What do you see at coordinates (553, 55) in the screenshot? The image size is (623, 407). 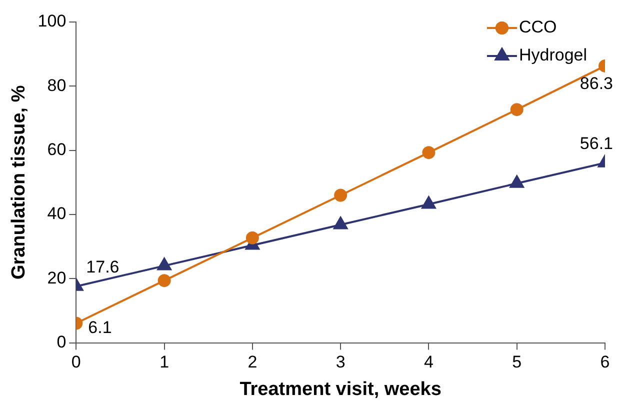 I see `legend-label: Hydrogel` at bounding box center [553, 55].